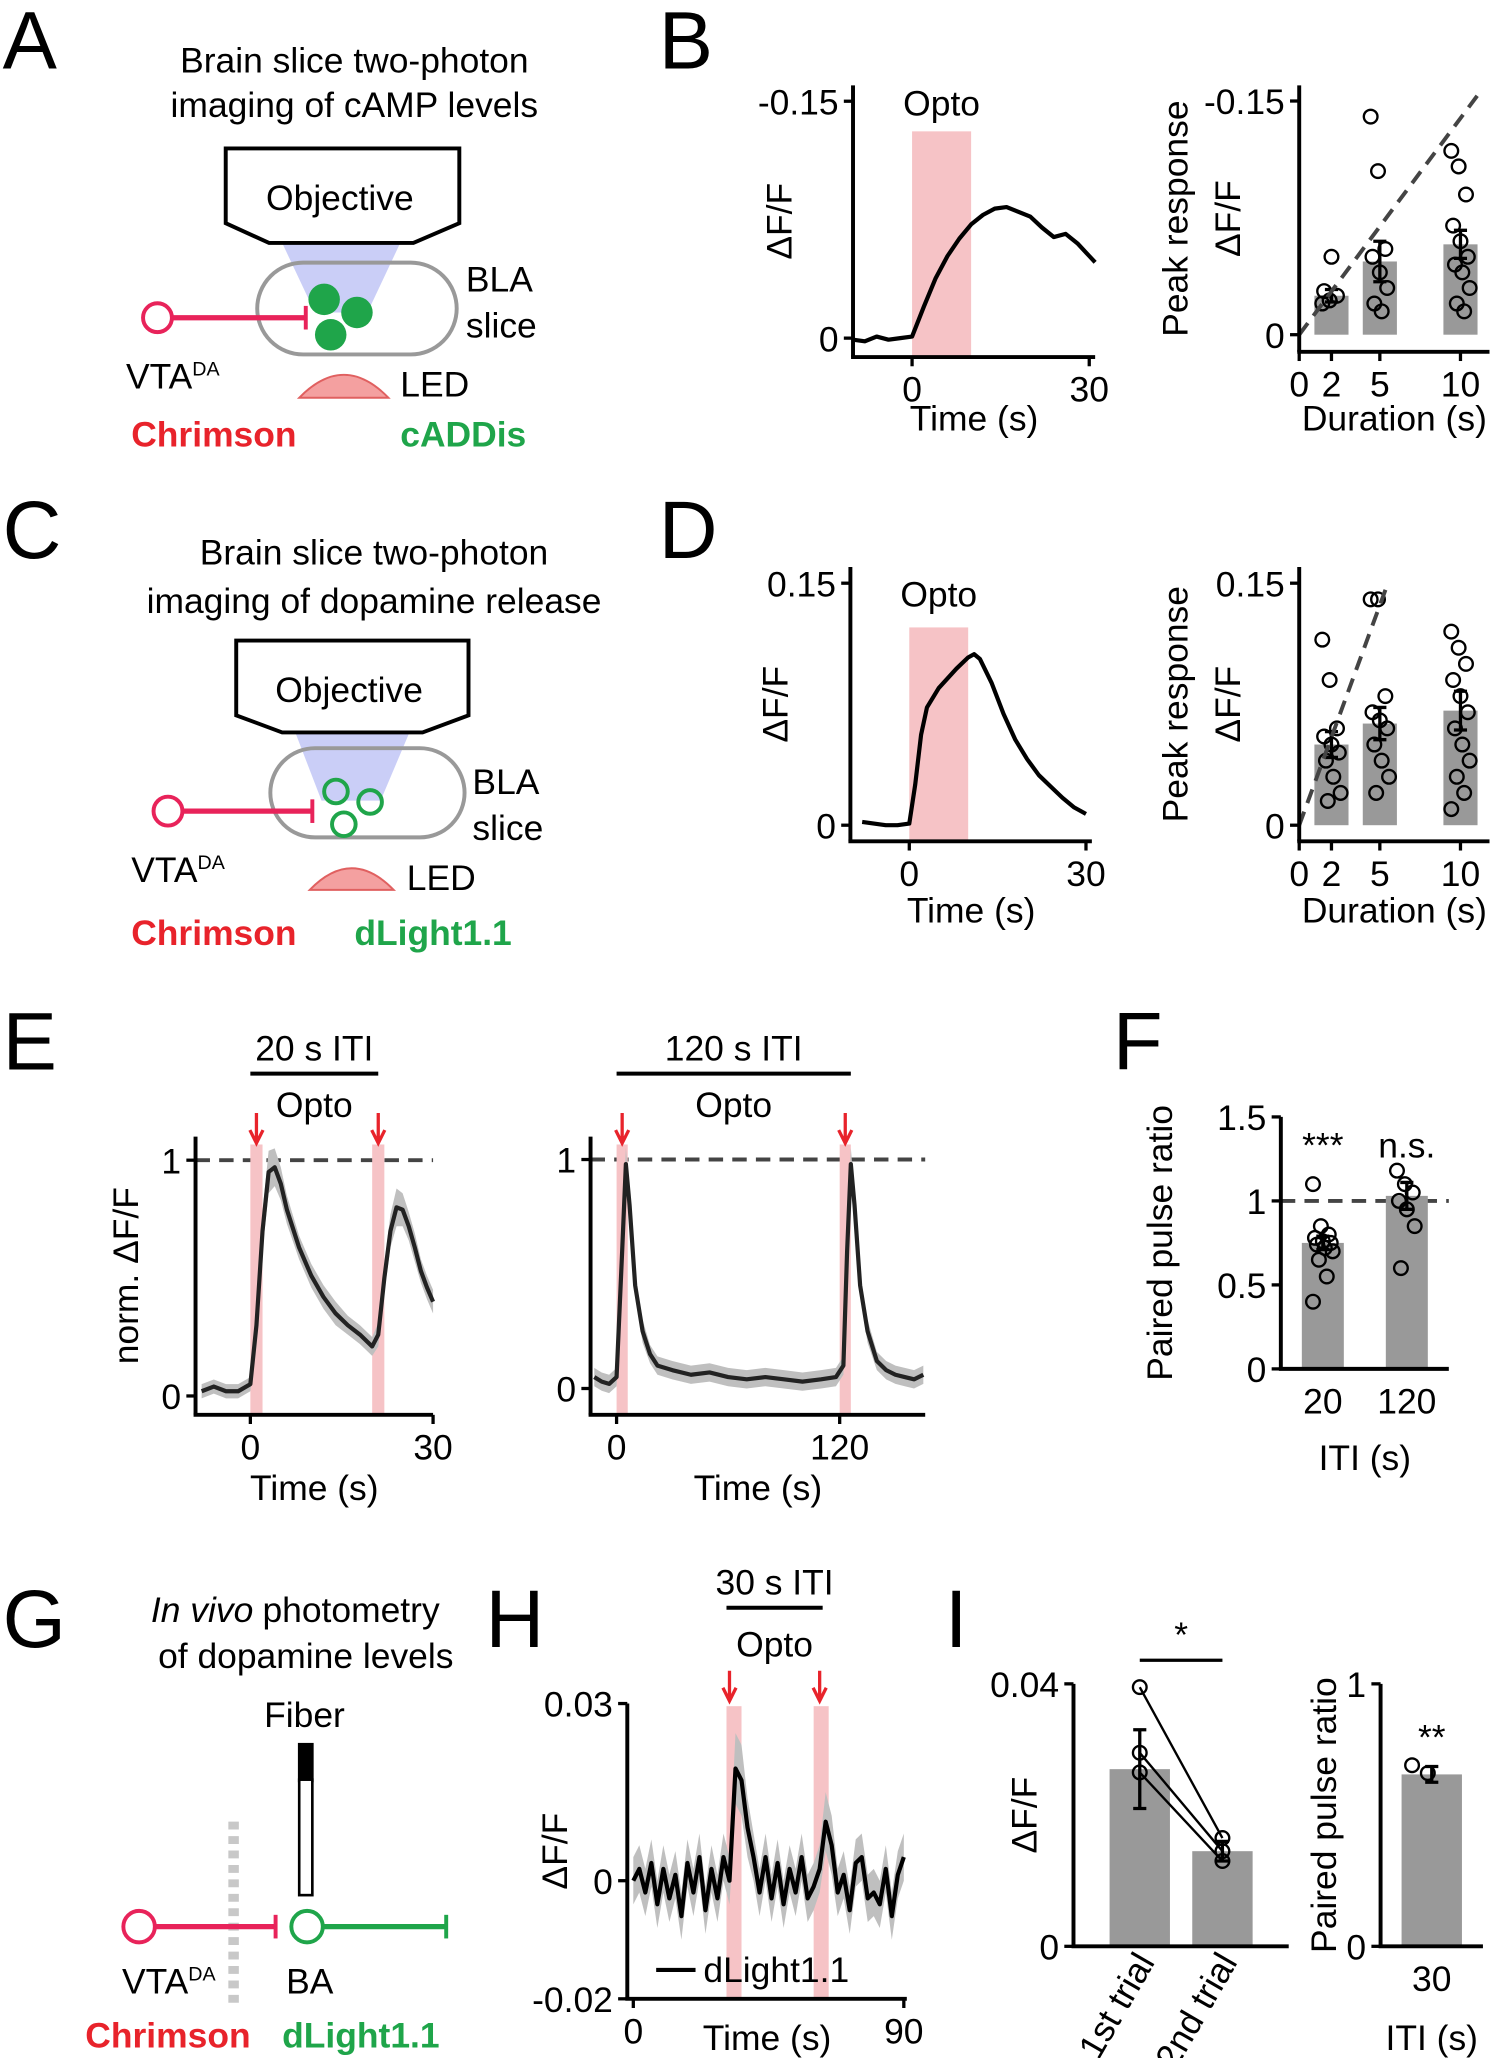 This screenshot has height=2058, width=1500. Describe the element at coordinates (374, 601) in the screenshot. I see `diagram-title: imaging of dopamine release` at that location.